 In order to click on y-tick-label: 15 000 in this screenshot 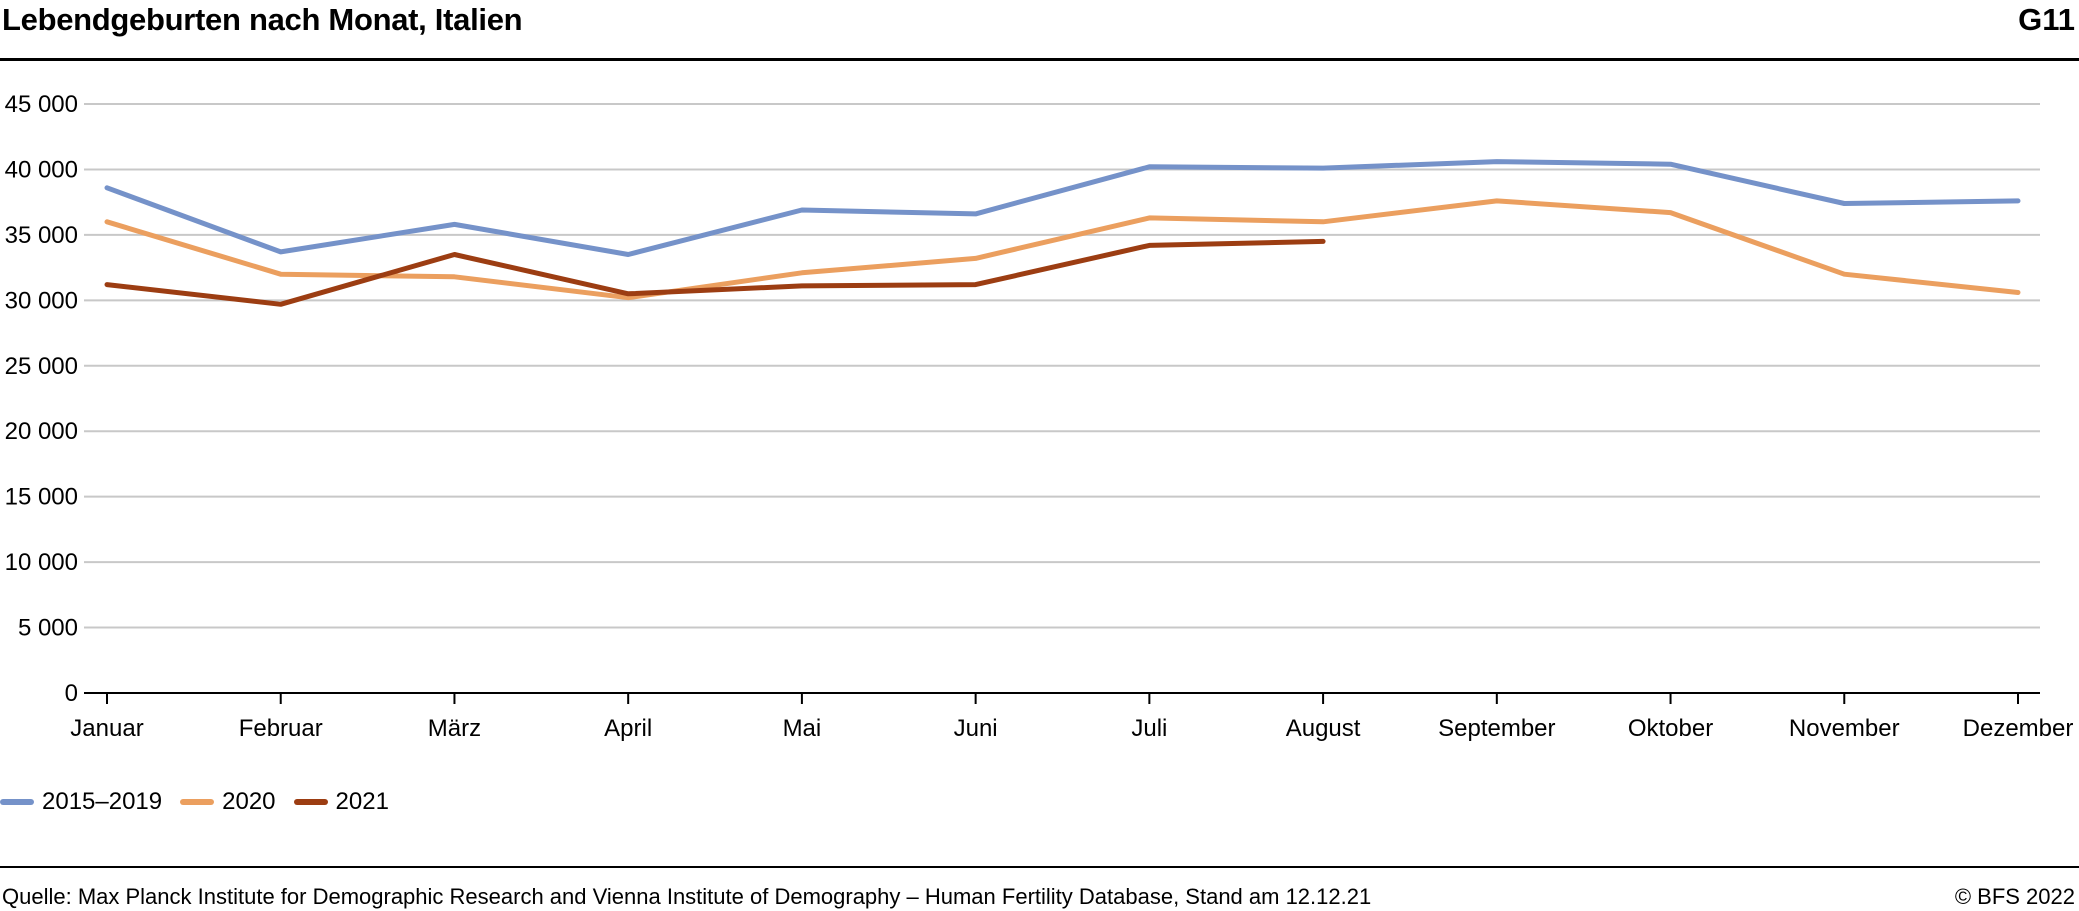, I will do `click(41, 497)`.